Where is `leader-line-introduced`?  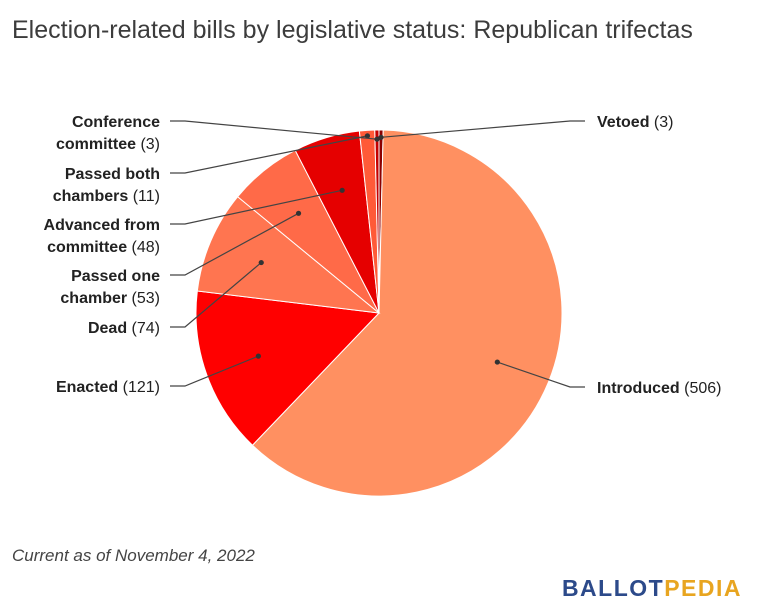 leader-line-introduced is located at coordinates (541, 374).